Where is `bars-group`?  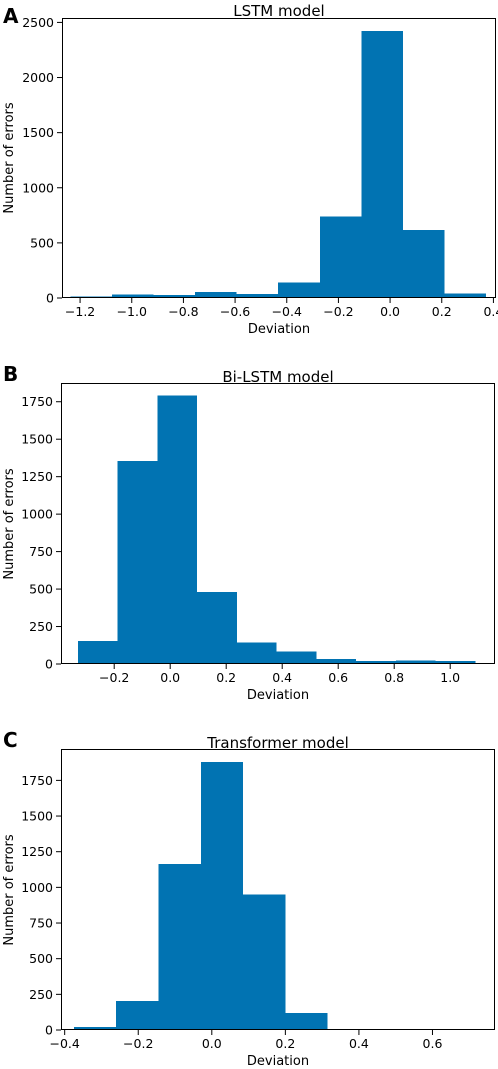
bars-group is located at coordinates (200, 895).